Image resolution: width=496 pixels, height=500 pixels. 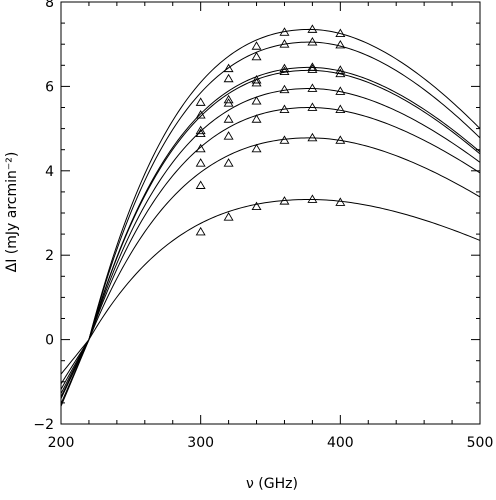 I want to click on y-tick-label: 6, so click(x=49, y=87).